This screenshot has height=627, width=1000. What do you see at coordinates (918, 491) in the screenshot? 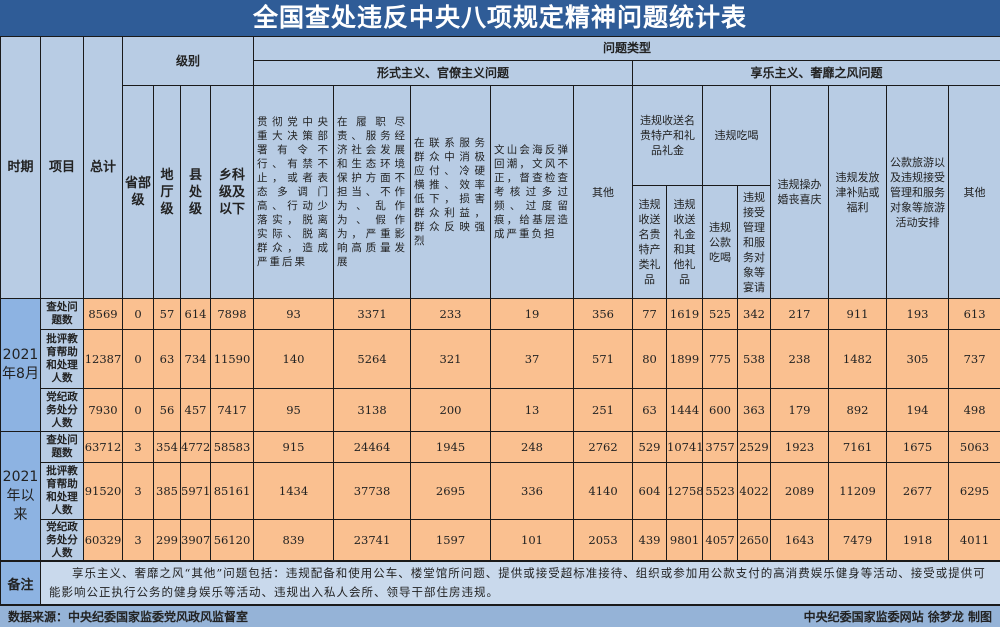
I see `value-cell: 2677` at bounding box center [918, 491].